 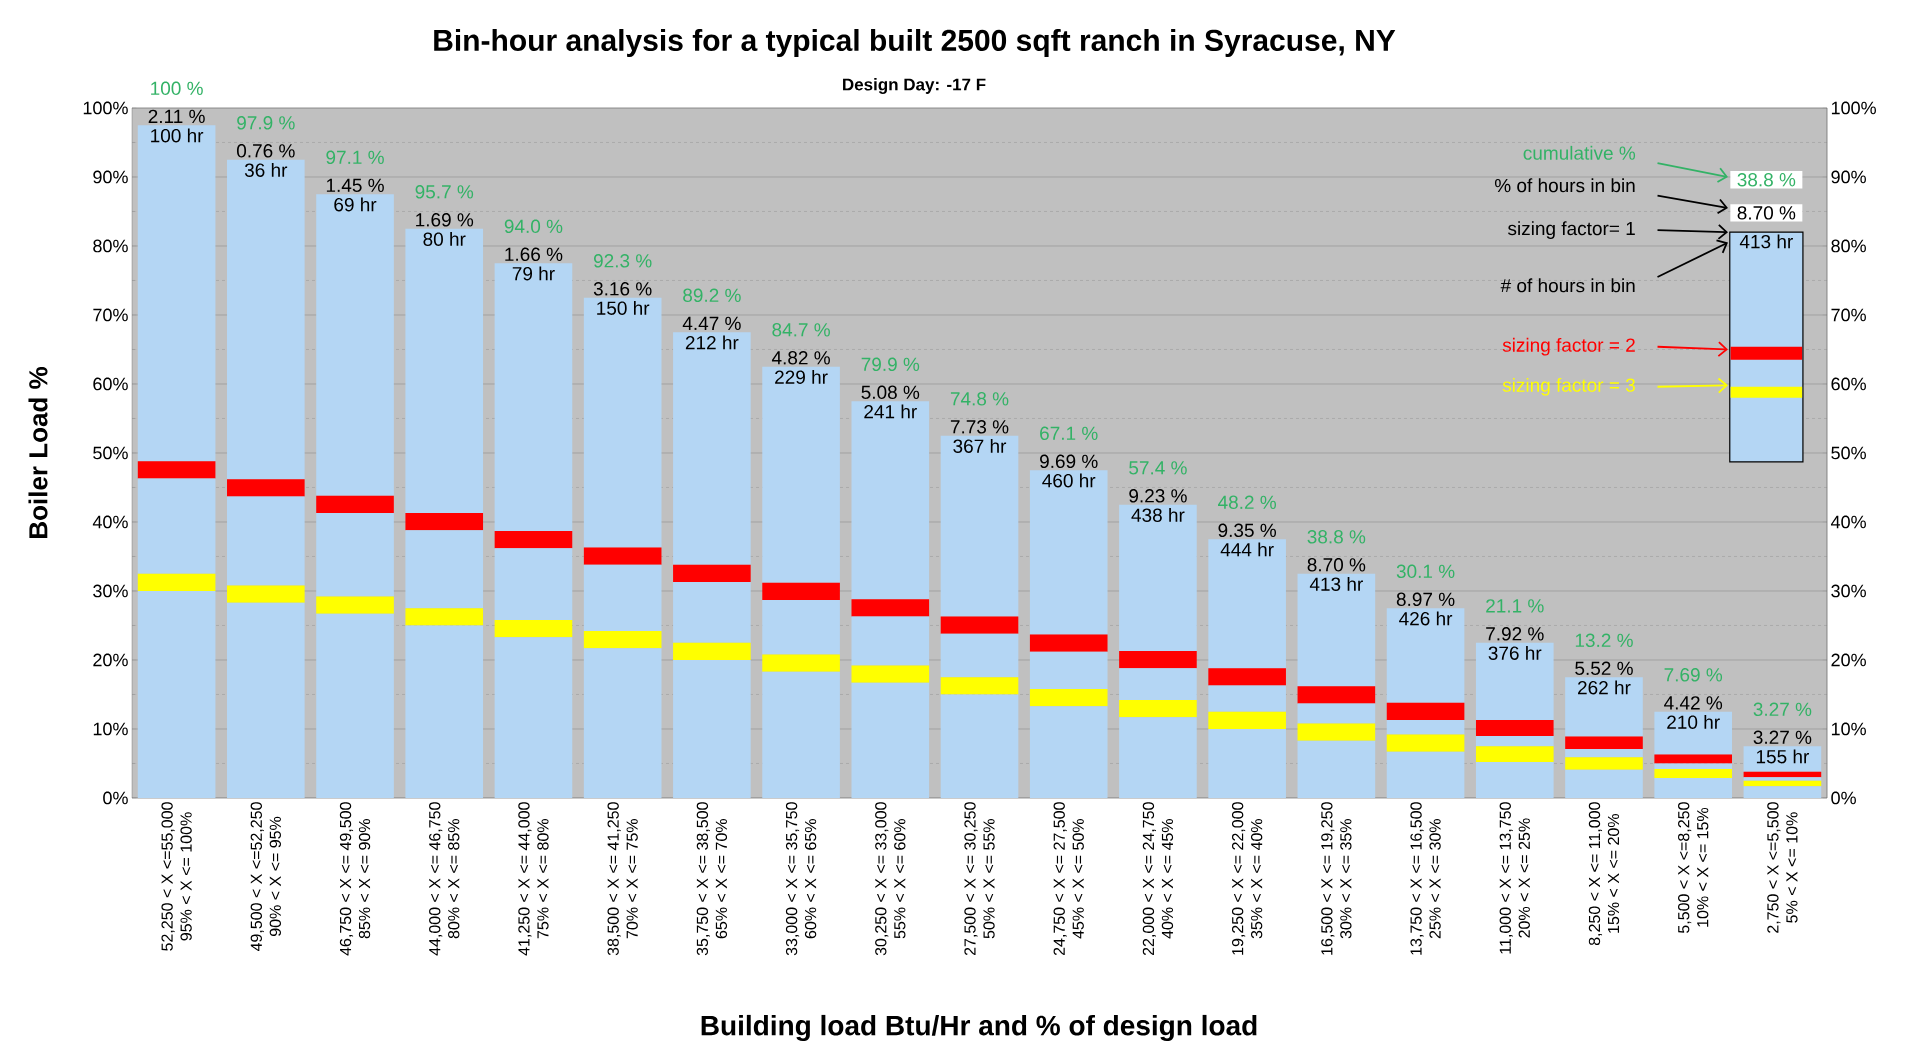 What do you see at coordinates (979, 879) in the screenshot?
I see `x-tick-label: 27,500 < X <= 30,250 50% < X <= 55%` at bounding box center [979, 879].